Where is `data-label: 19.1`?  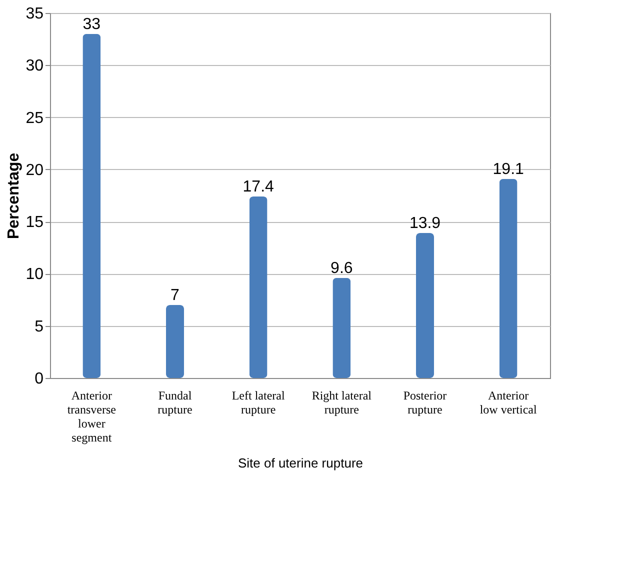
data-label: 19.1 is located at coordinates (508, 169).